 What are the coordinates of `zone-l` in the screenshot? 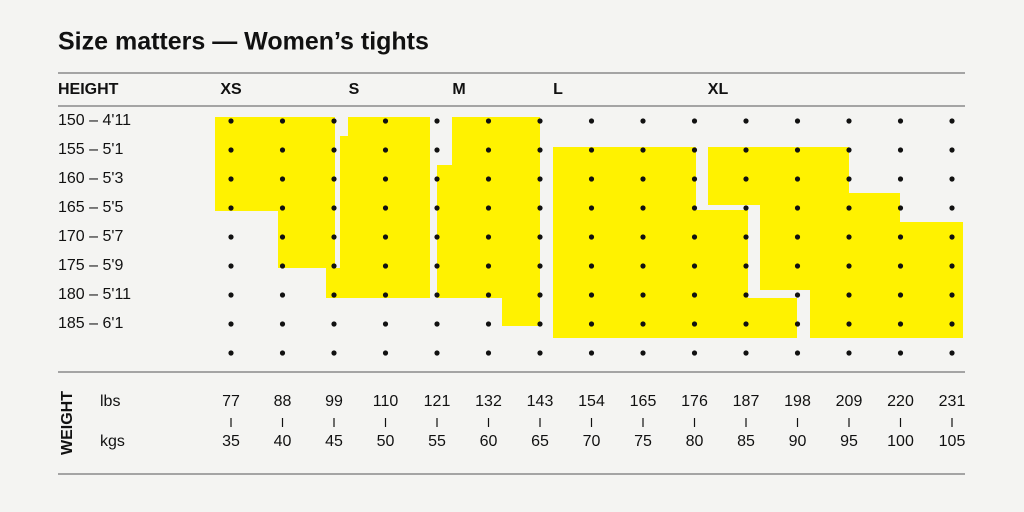 It's located at (675, 242).